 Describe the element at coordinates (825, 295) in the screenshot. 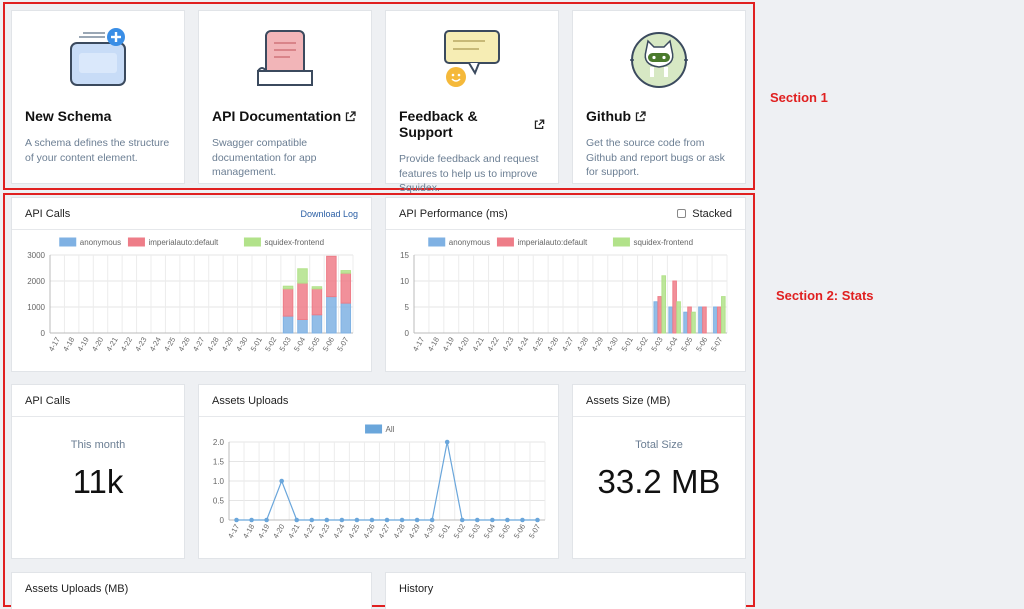

I see `section2-annotation: Section 2: Stats` at that location.